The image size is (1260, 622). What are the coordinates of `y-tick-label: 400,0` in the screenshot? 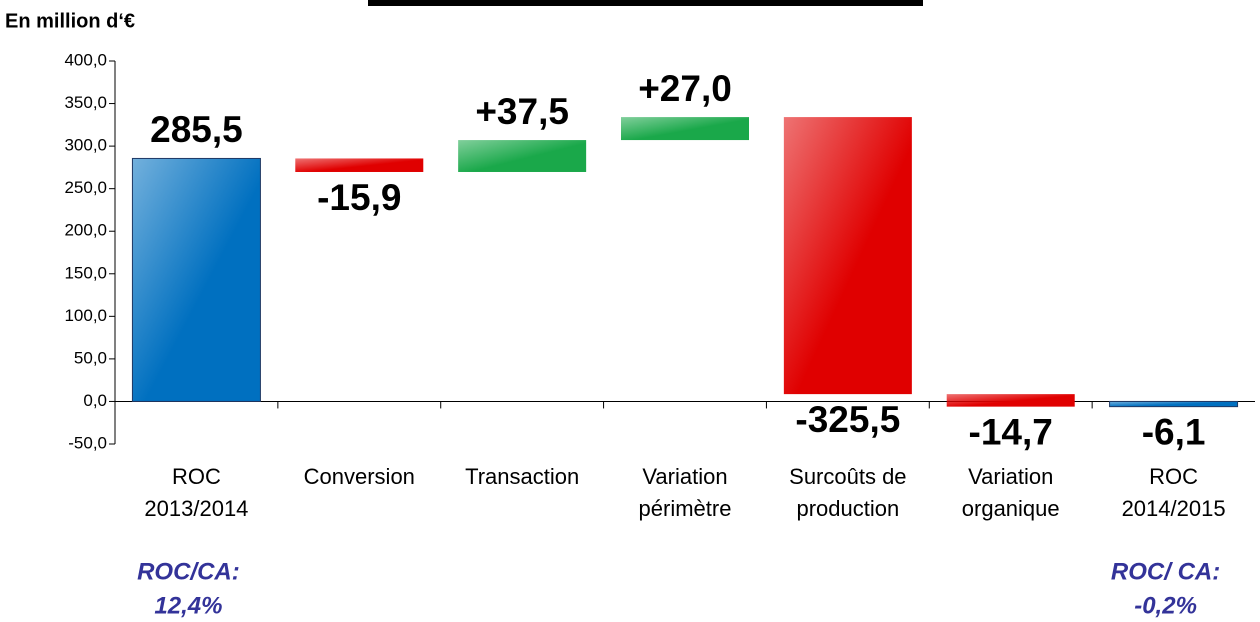 It's located at (85, 59).